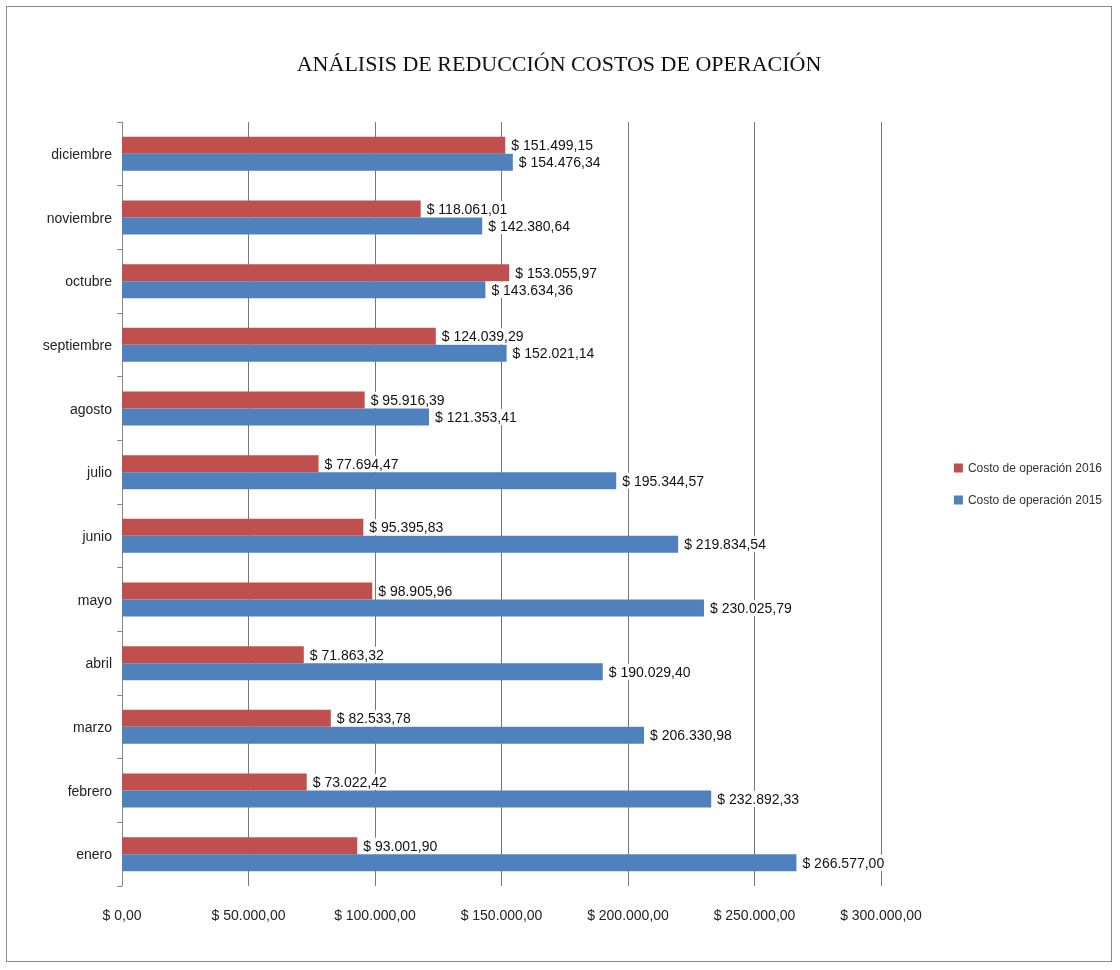  I want to click on data-label: $ 95.916,39, so click(407, 400).